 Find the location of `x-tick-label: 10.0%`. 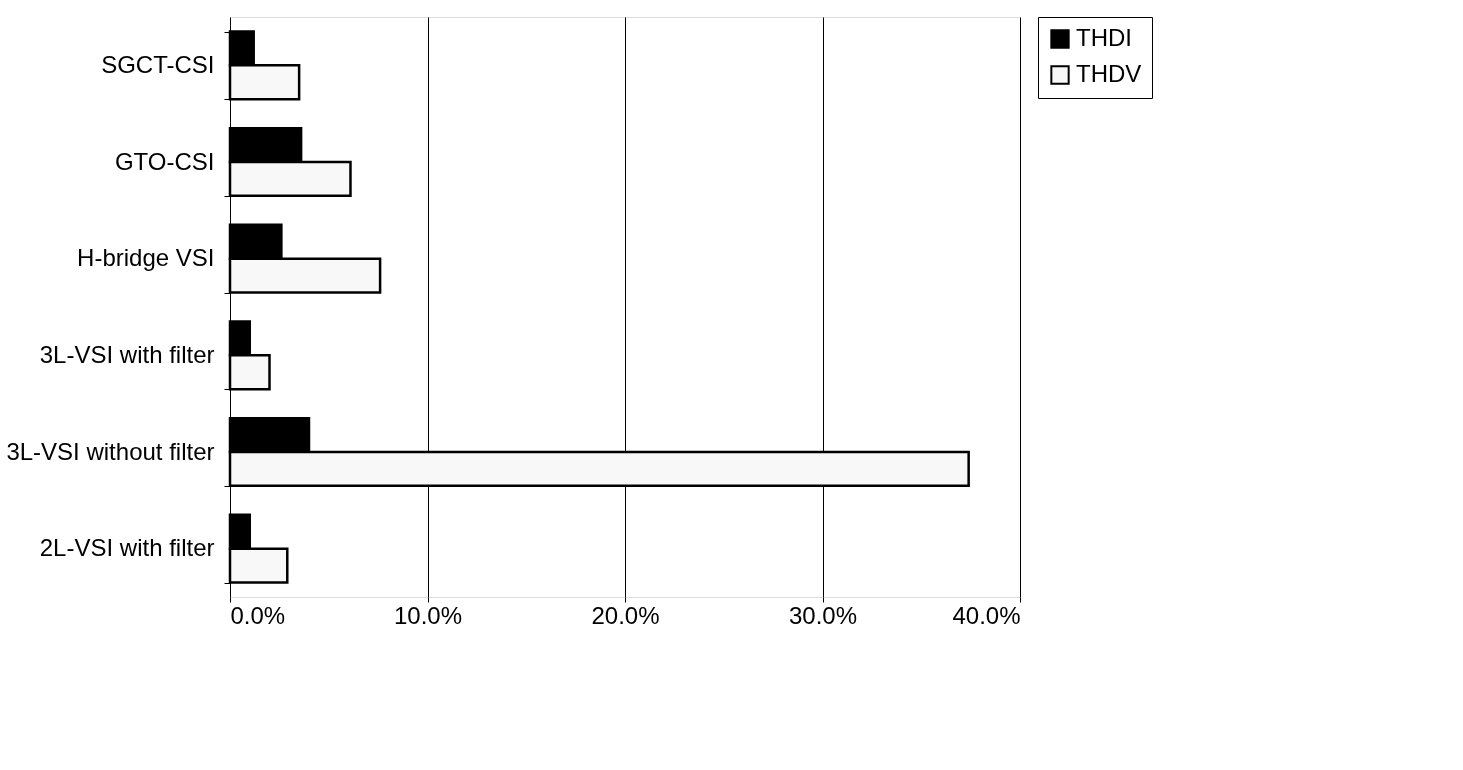

x-tick-label: 10.0% is located at coordinates (428, 615).